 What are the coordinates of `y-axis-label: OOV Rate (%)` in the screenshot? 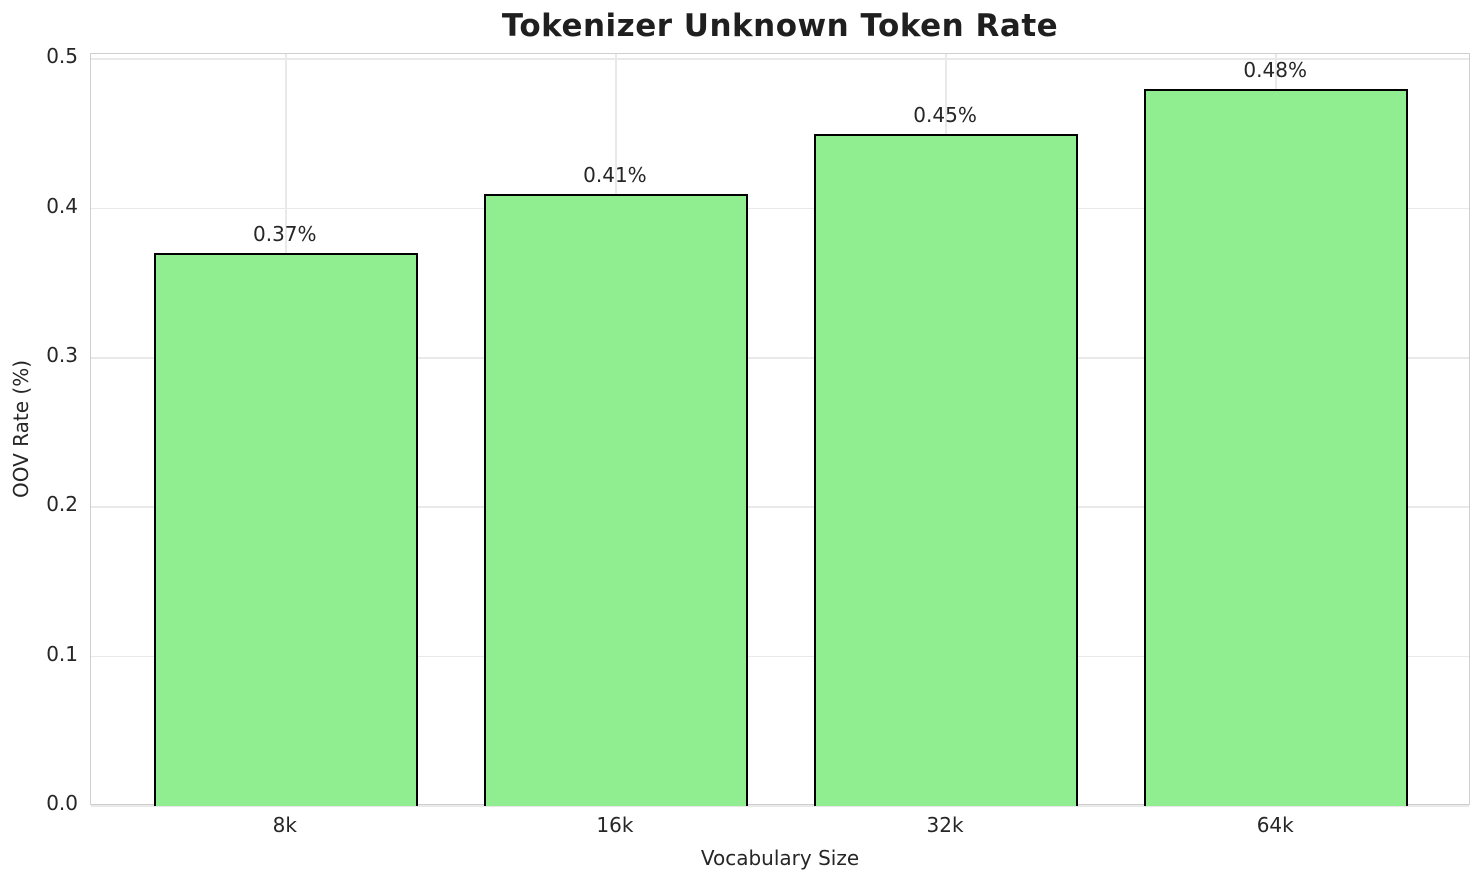 It's located at (21, 429).